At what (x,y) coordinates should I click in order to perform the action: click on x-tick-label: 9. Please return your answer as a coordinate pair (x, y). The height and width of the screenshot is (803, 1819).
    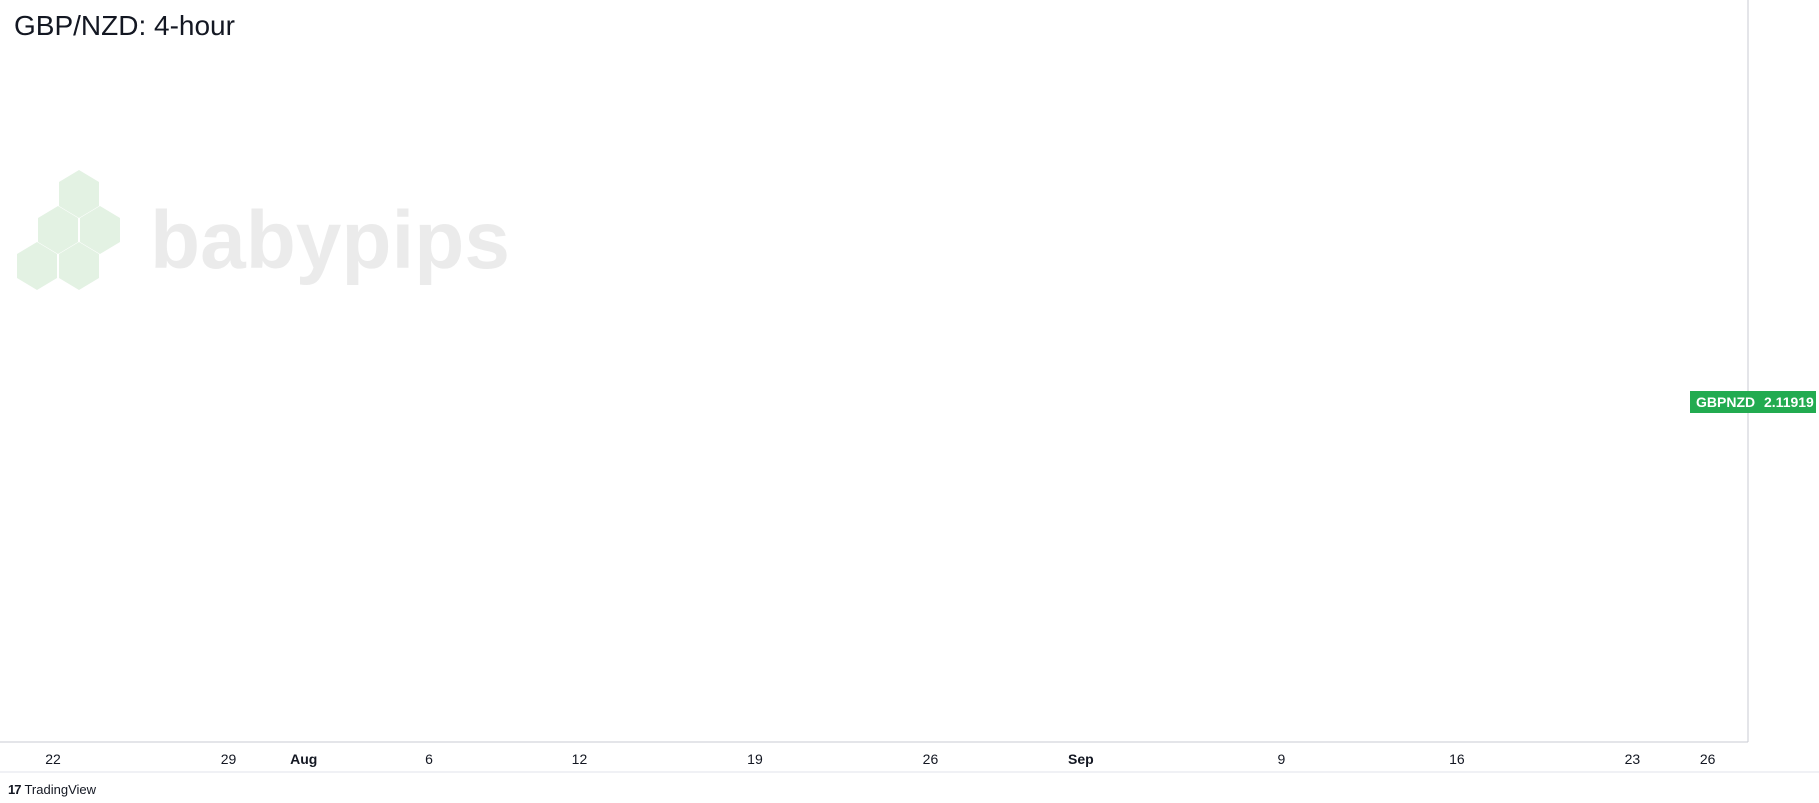
    Looking at the image, I should click on (1282, 759).